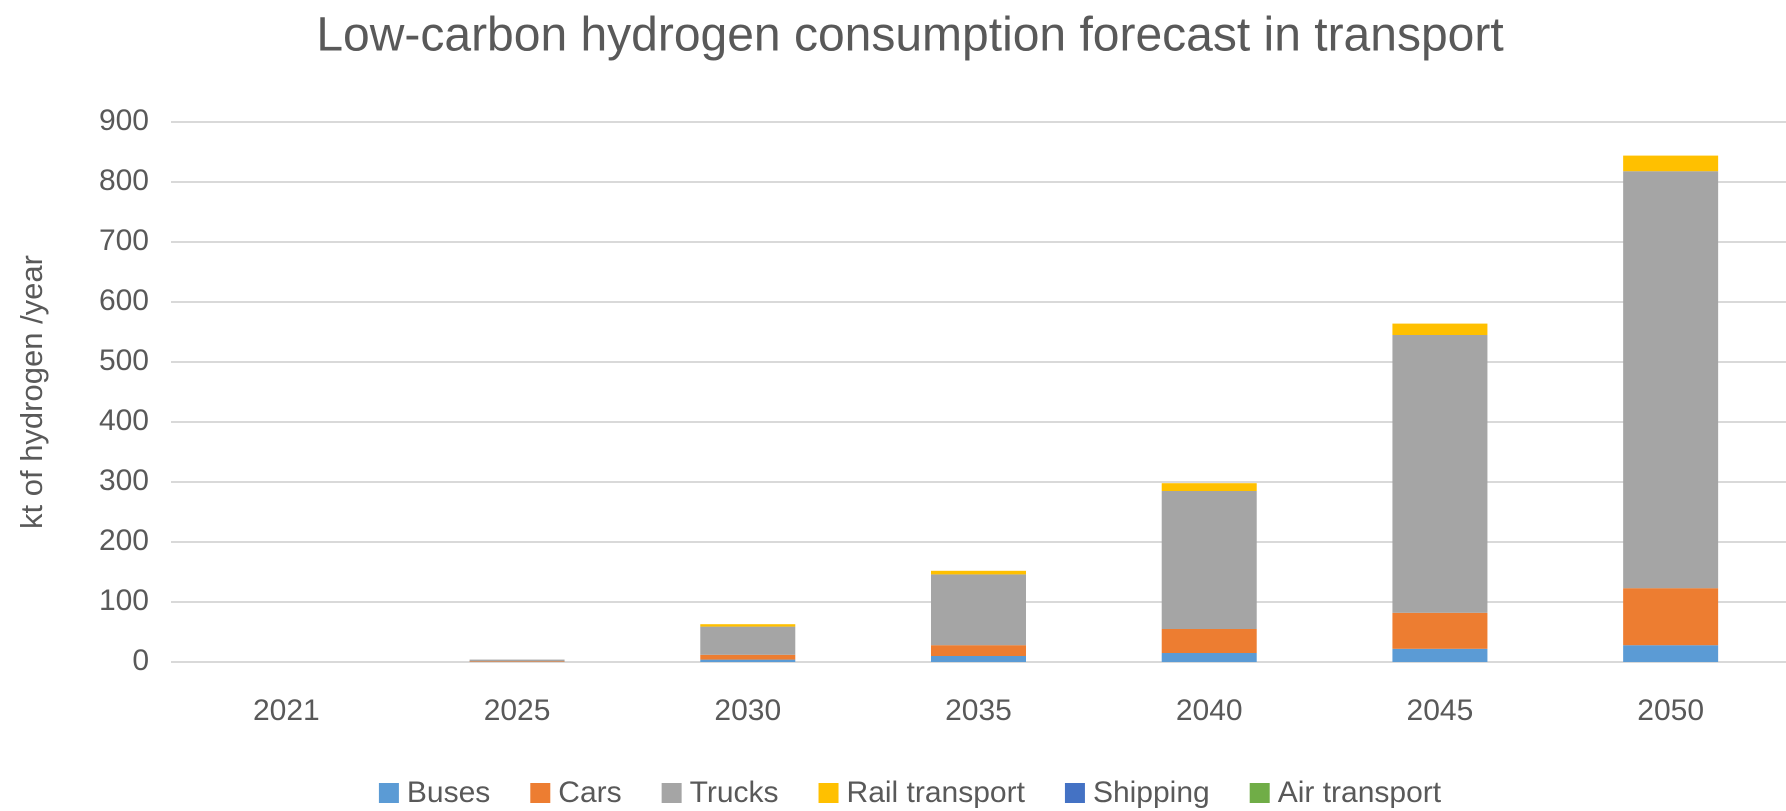 The height and width of the screenshot is (811, 1786). I want to click on legend-label: Buses, so click(448, 792).